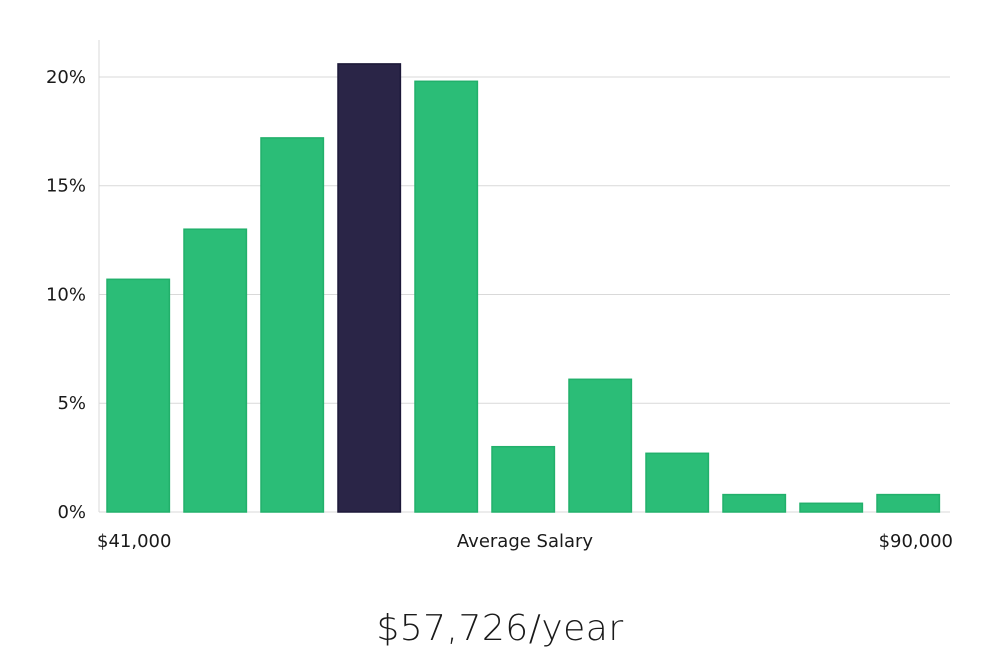 Image resolution: width=1000 pixels, height=660 pixels. Describe the element at coordinates (525, 541) in the screenshot. I see `x-axis-title: Average Salary` at that location.